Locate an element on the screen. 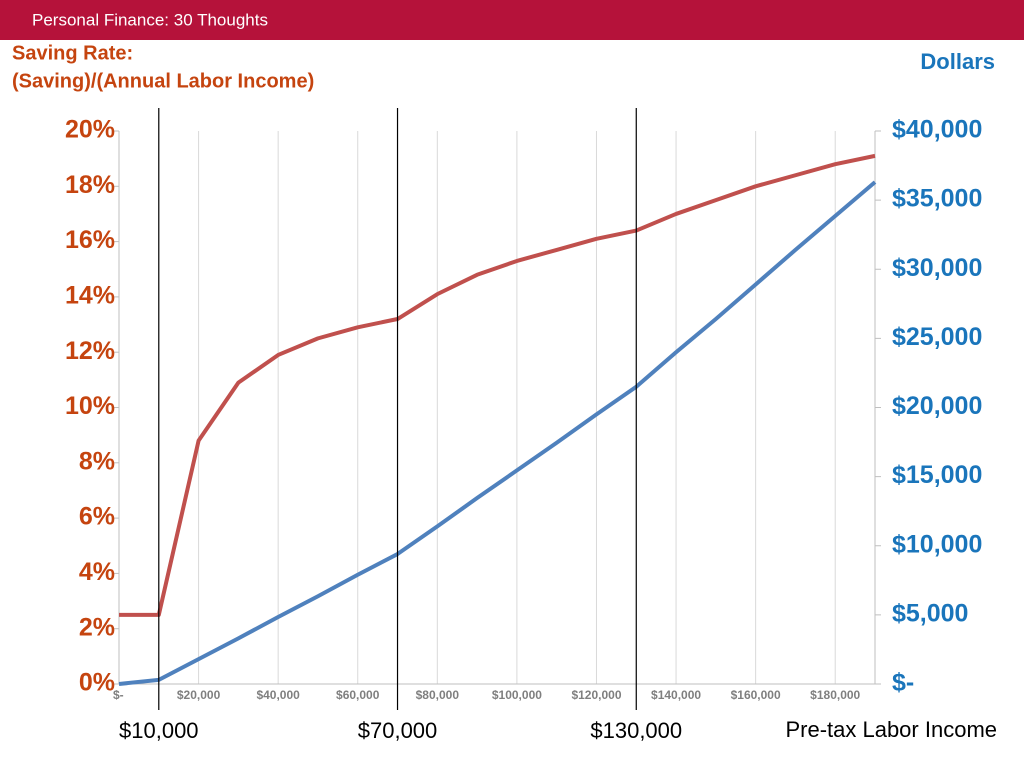 The image size is (1024, 773). y-tick-label: 8% is located at coordinates (97, 461).